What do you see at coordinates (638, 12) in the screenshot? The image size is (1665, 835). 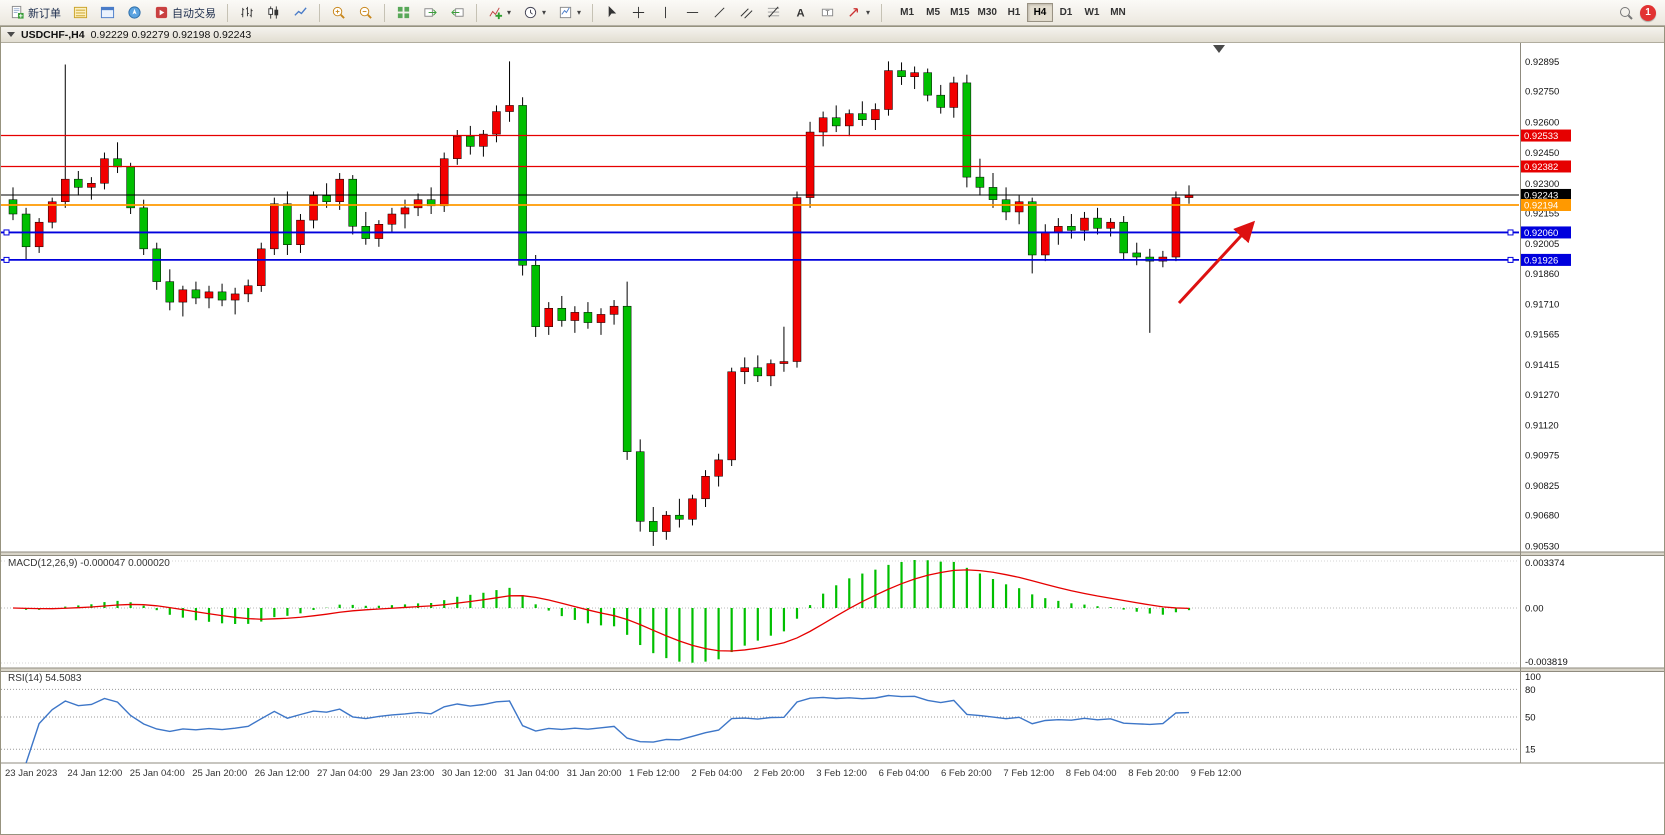 I see `crosshair-tool-button` at bounding box center [638, 12].